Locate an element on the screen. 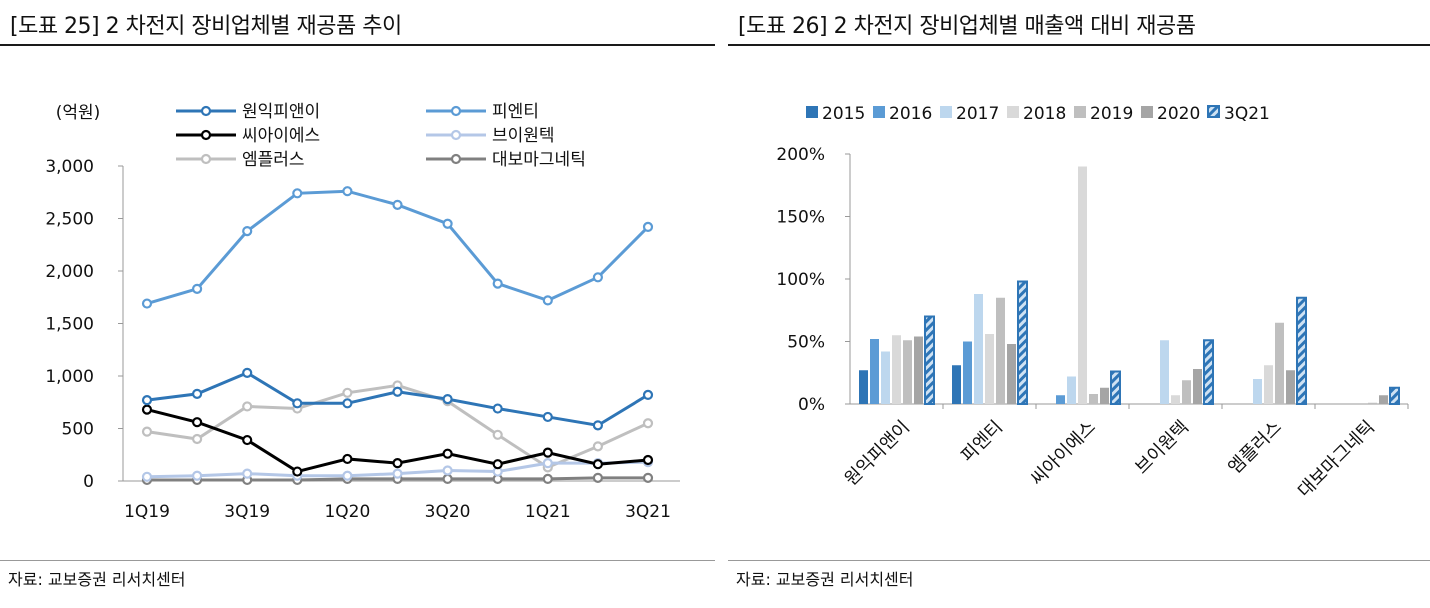  y-tick-label: 3,000 is located at coordinates (69, 167).